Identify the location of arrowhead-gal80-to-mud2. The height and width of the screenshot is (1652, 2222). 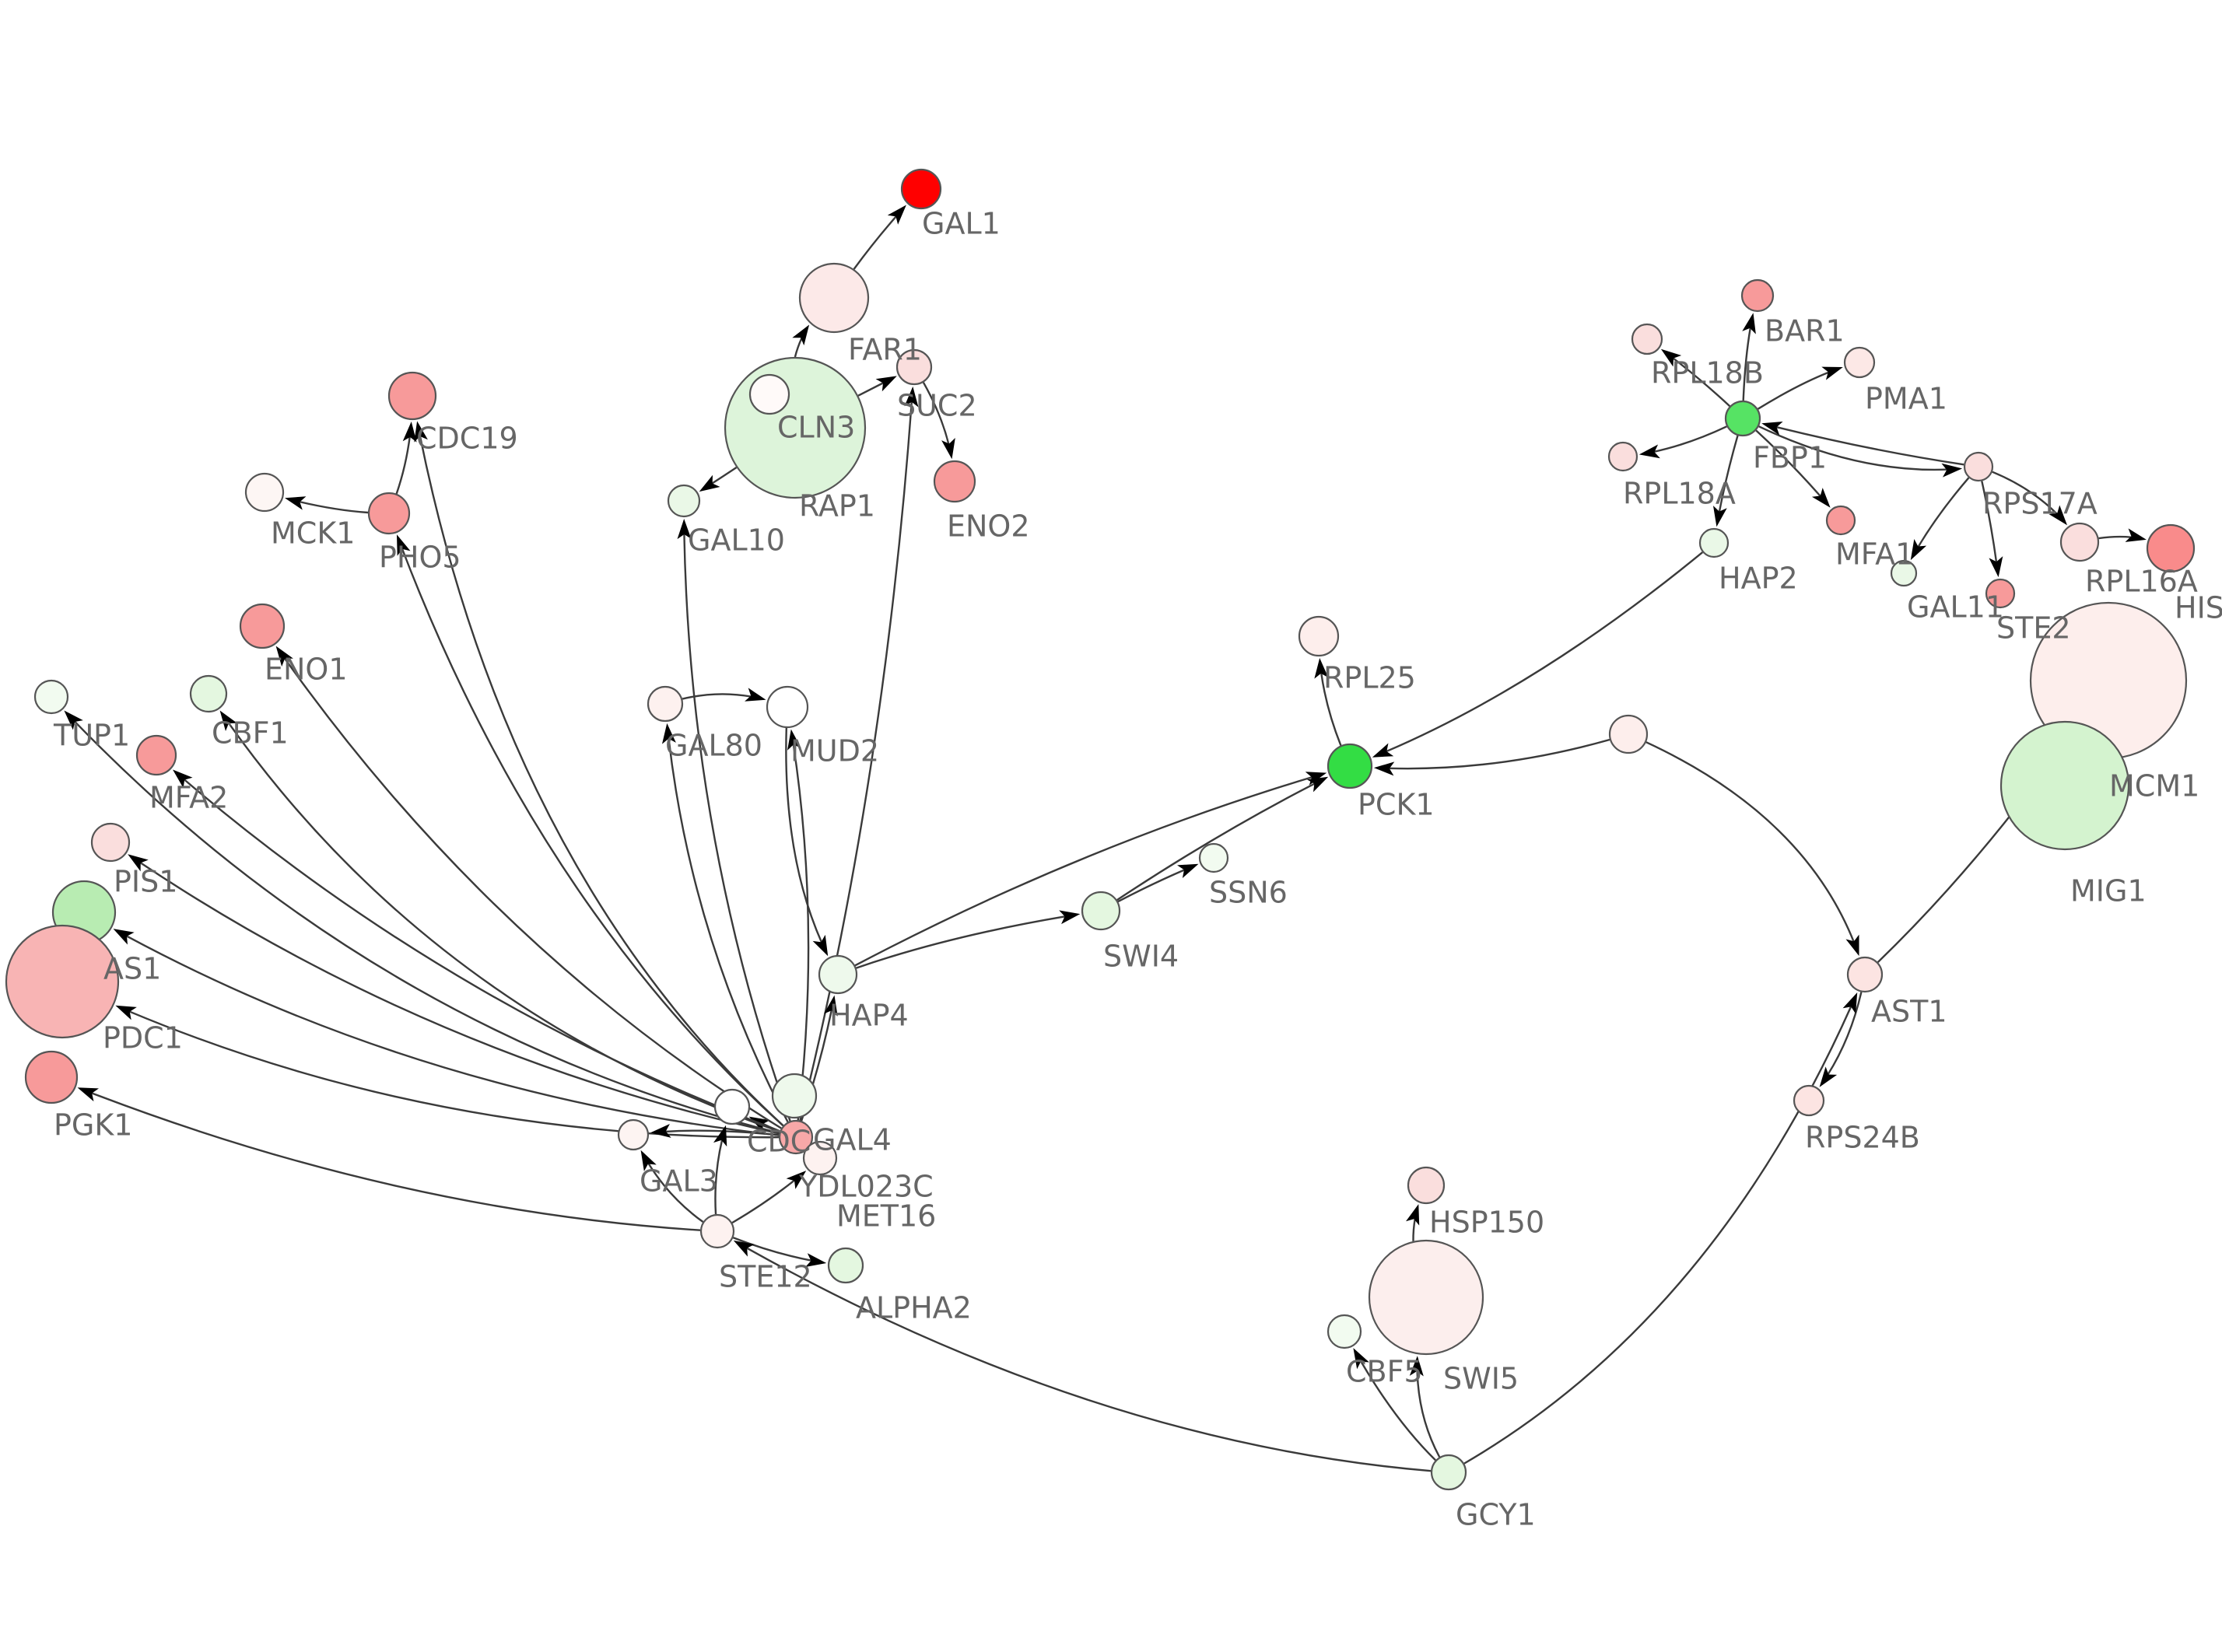
(755, 695).